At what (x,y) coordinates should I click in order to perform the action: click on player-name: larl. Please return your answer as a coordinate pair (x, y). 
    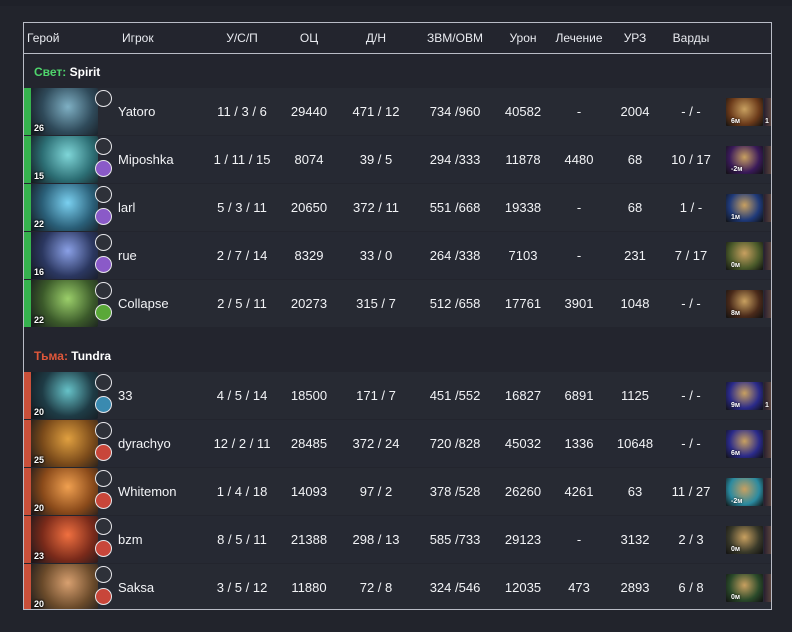
    Looking at the image, I should click on (127, 207).